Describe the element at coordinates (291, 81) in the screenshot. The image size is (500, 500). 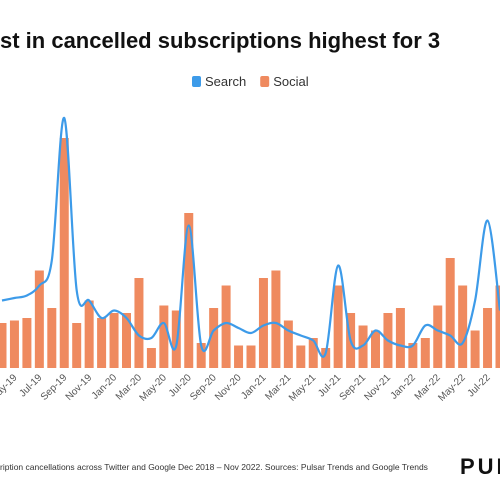
I see `legend-label: Social` at that location.